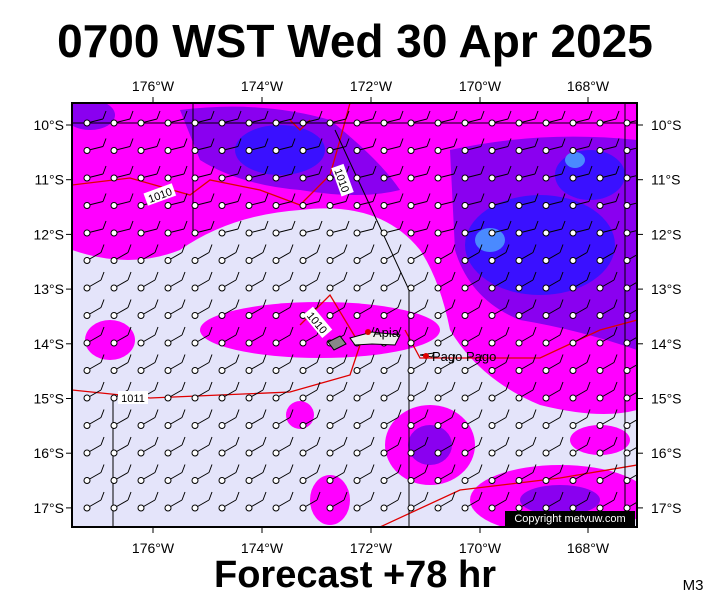  I want to click on place-label: Pago Pago, so click(464, 356).